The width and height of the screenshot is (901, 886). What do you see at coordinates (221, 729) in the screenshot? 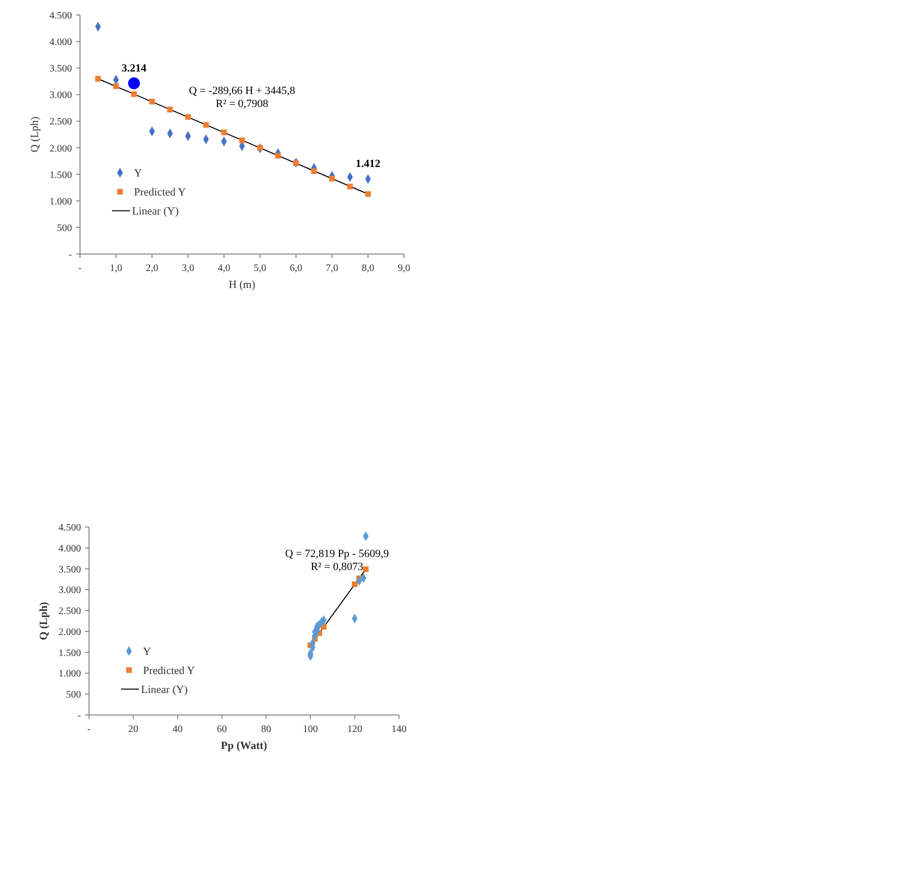
I see `x-tick-label: 60` at bounding box center [221, 729].